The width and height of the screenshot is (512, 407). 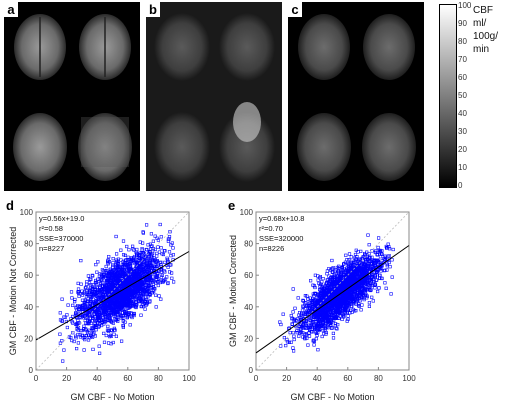 What do you see at coordinates (127, 378) in the screenshot?
I see `x-tick-label: 60` at bounding box center [127, 378].